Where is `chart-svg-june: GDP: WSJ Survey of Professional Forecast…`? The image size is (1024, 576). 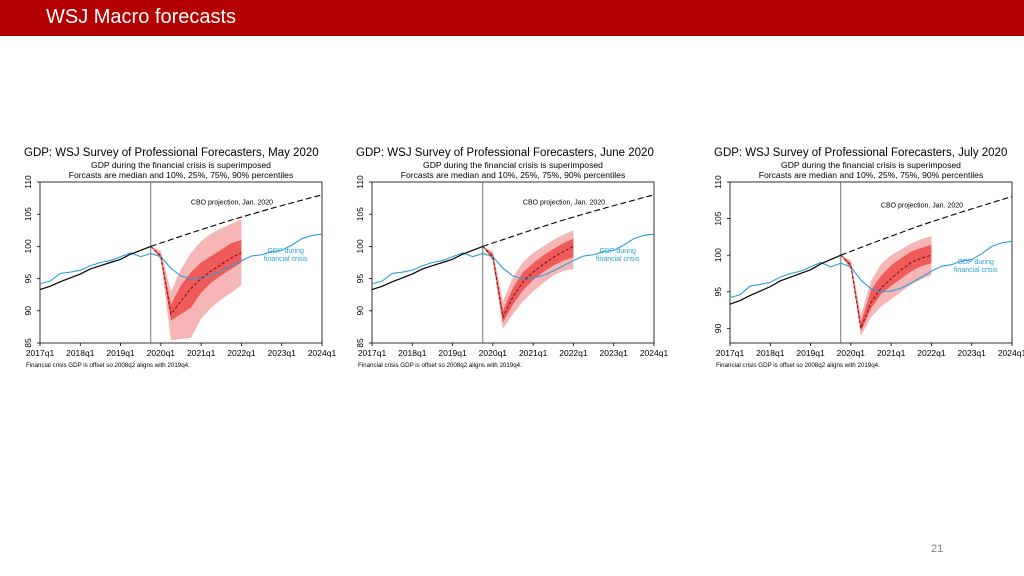
chart-svg-june: GDP: WSJ Survey of Professional Forecast… is located at coordinates (511, 258).